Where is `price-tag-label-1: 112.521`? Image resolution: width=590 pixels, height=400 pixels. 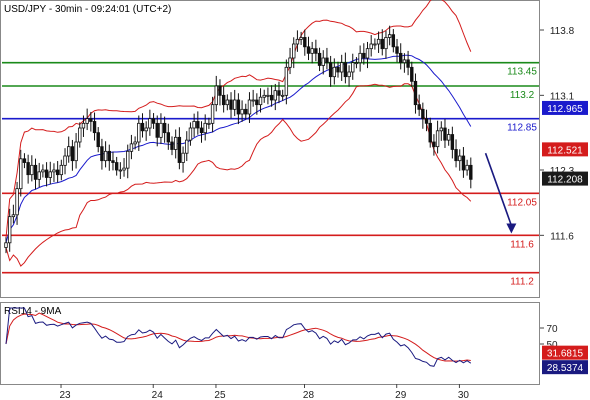 price-tag-label-1: 112.521 is located at coordinates (565, 150).